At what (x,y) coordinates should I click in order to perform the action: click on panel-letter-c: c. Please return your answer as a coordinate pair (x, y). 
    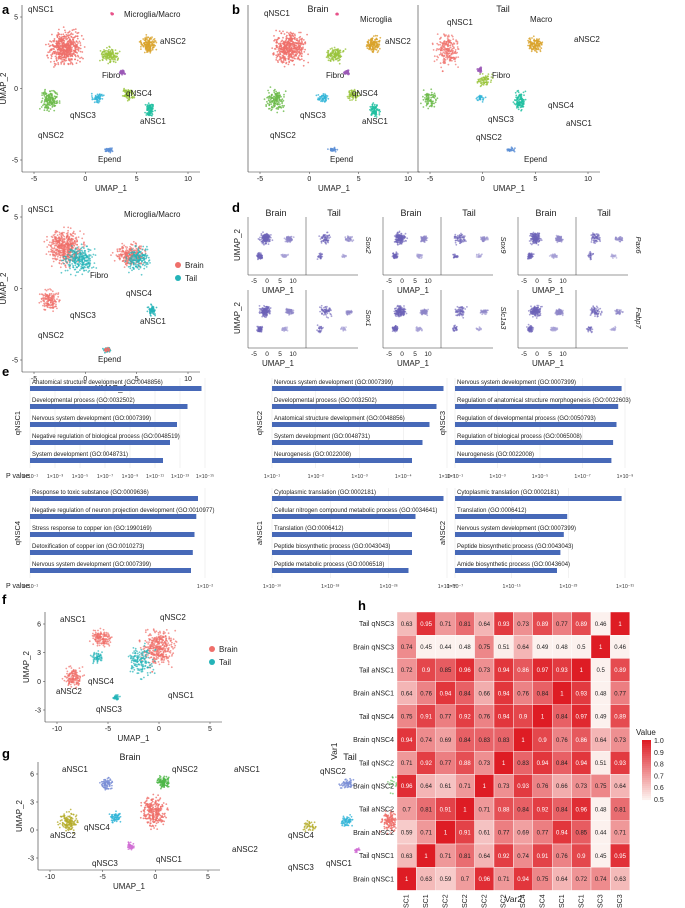
    Looking at the image, I should click on (5, 207).